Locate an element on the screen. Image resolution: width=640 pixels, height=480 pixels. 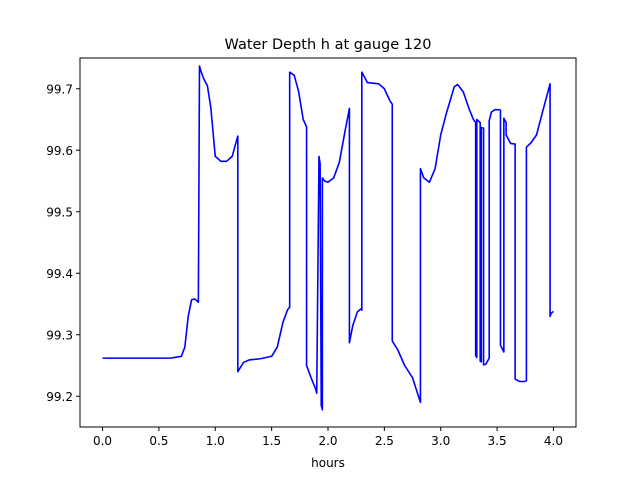
x-tick-label: 1.5 is located at coordinates (271, 441).